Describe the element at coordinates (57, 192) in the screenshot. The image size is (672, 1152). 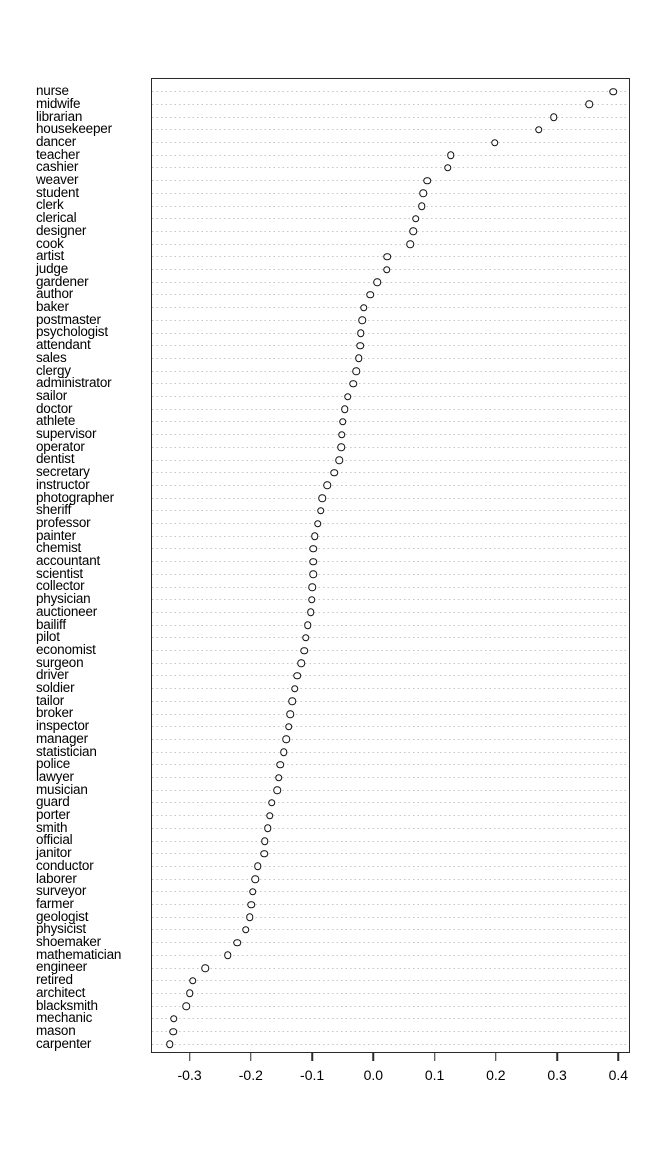
I see `category-label: student` at that location.